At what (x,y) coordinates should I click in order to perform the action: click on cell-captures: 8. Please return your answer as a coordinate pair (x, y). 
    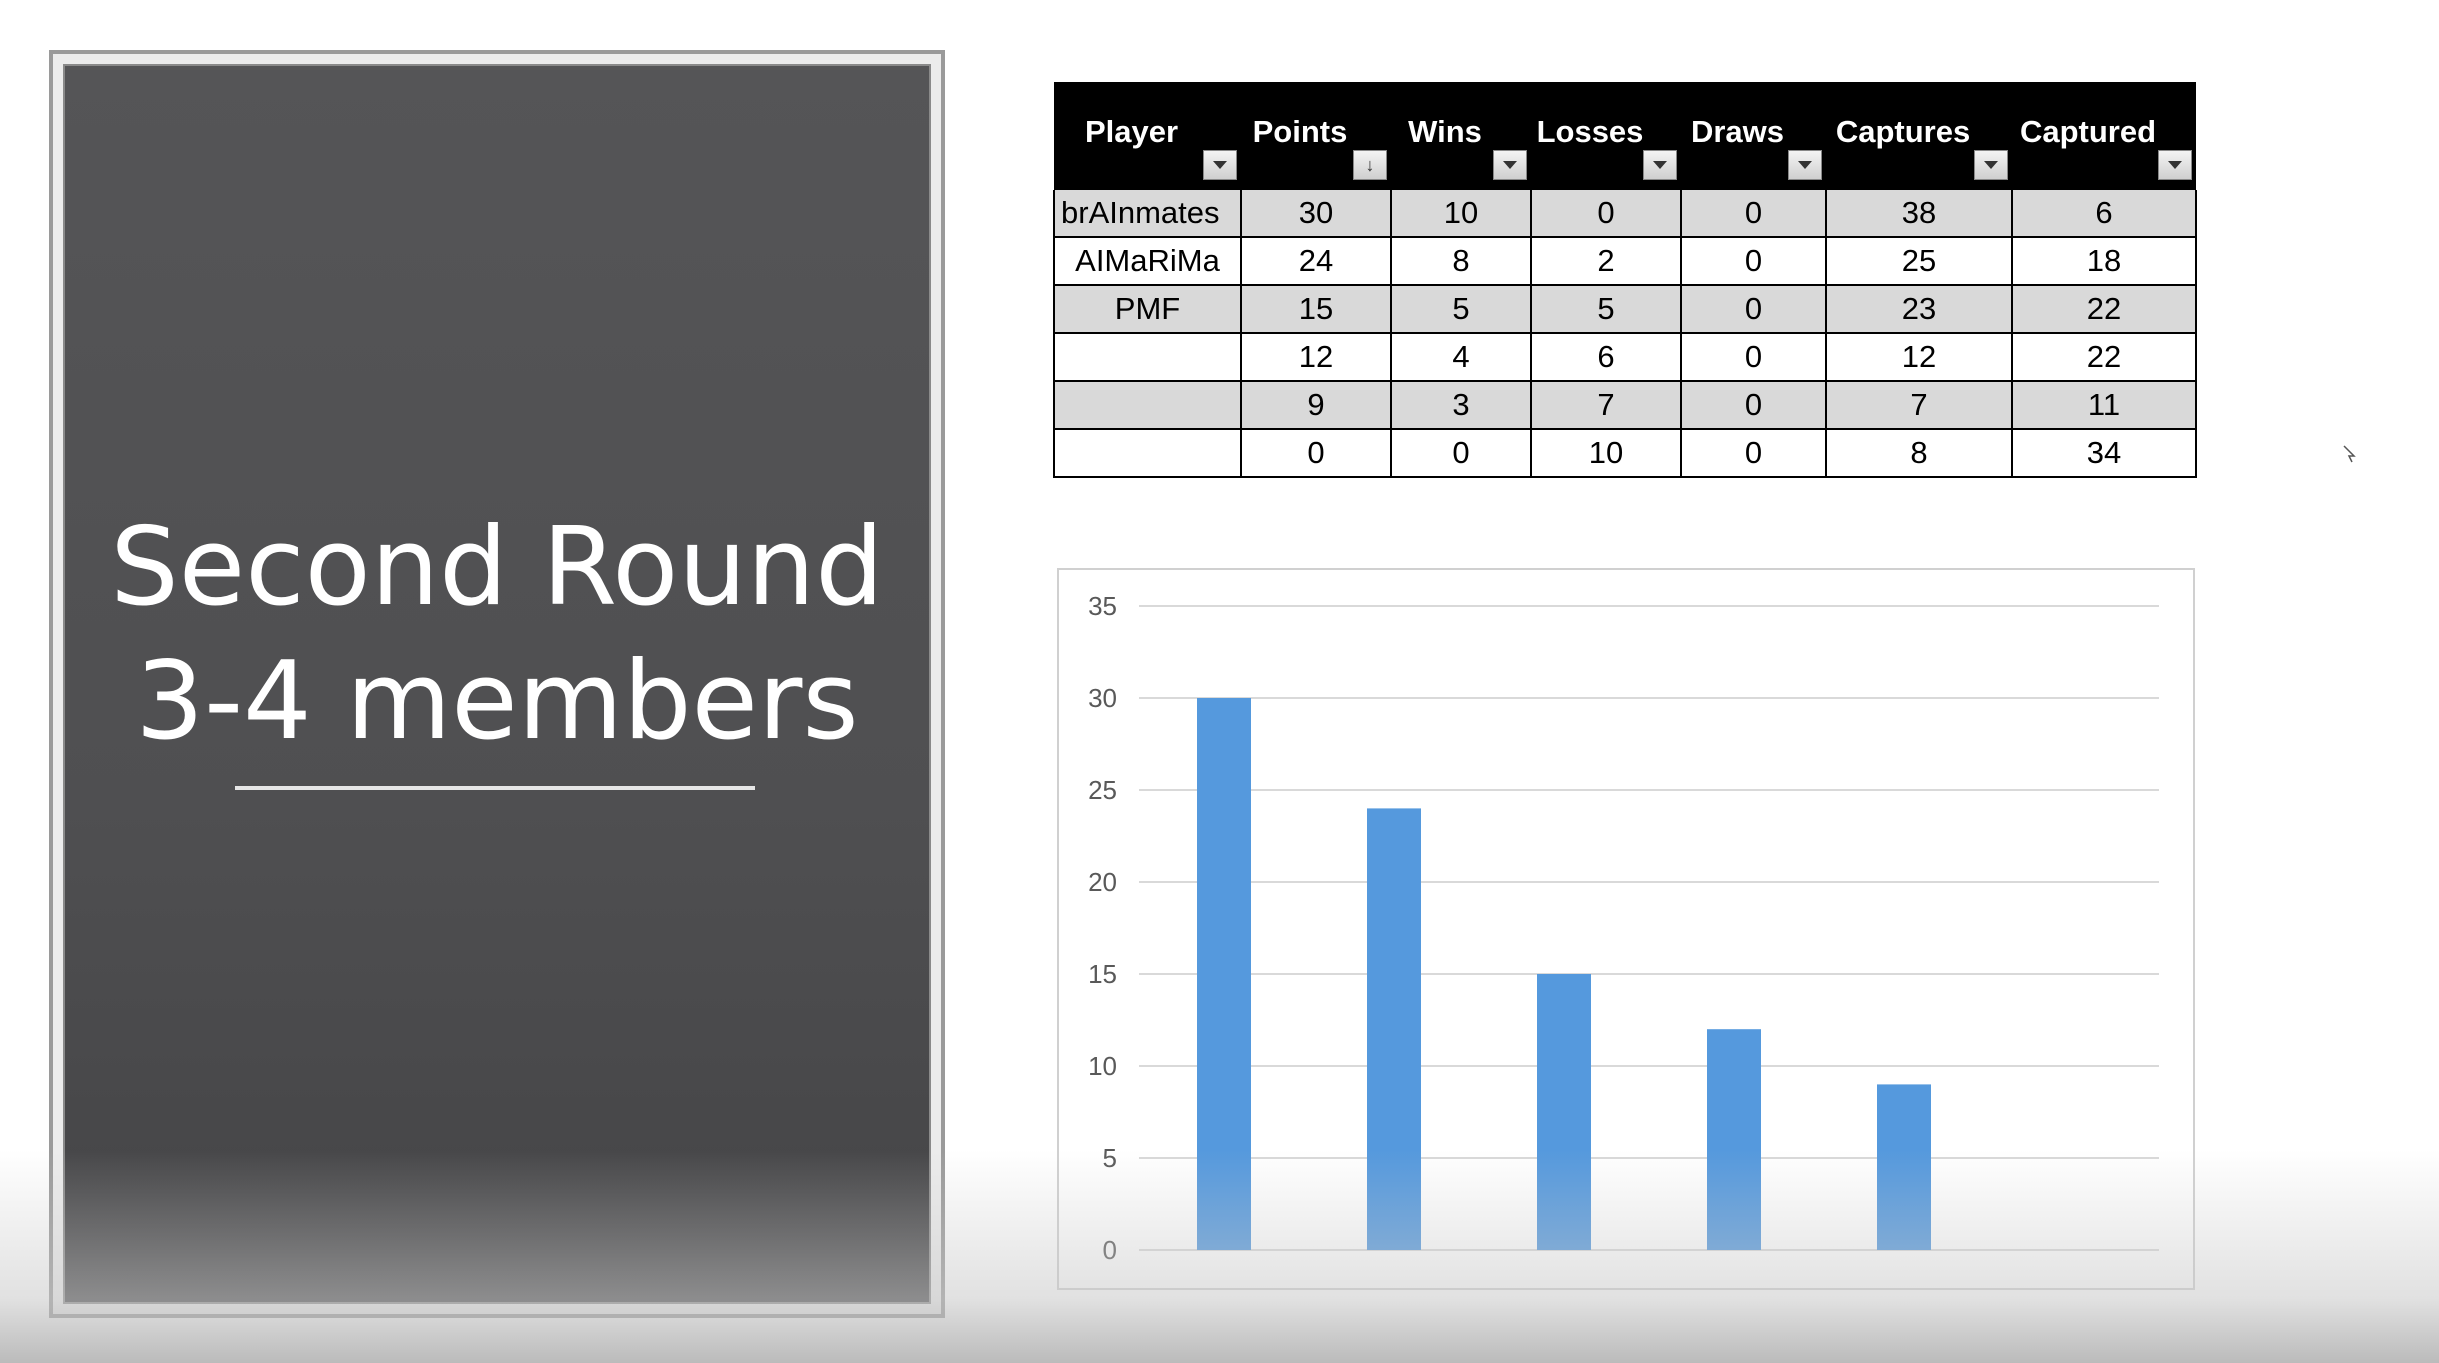
    Looking at the image, I should click on (1919, 453).